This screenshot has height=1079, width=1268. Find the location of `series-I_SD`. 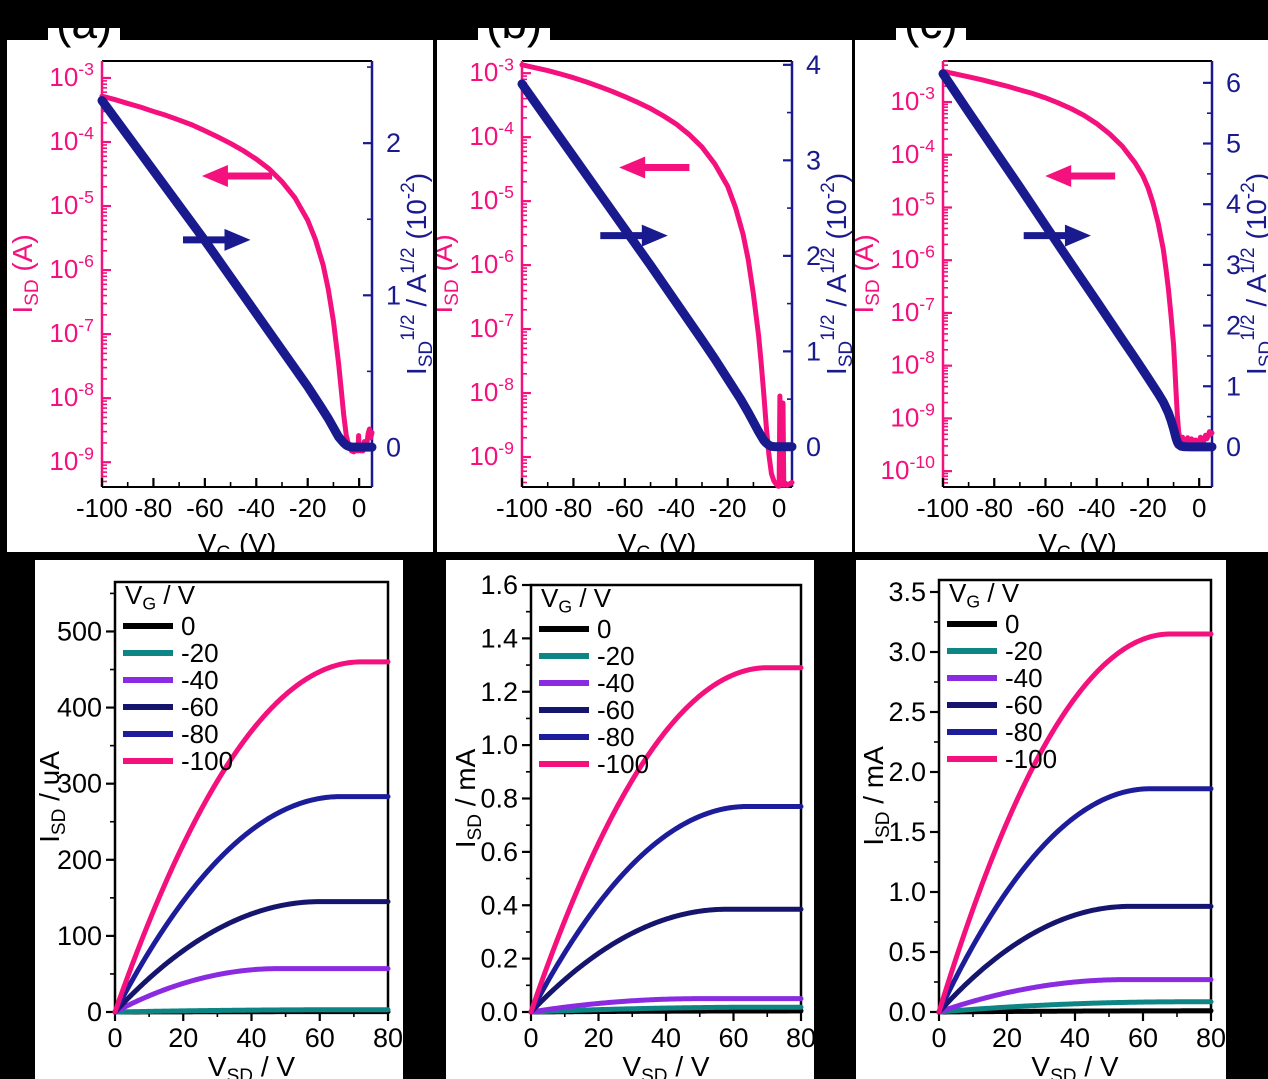

series-I_SD is located at coordinates (1077, 258).